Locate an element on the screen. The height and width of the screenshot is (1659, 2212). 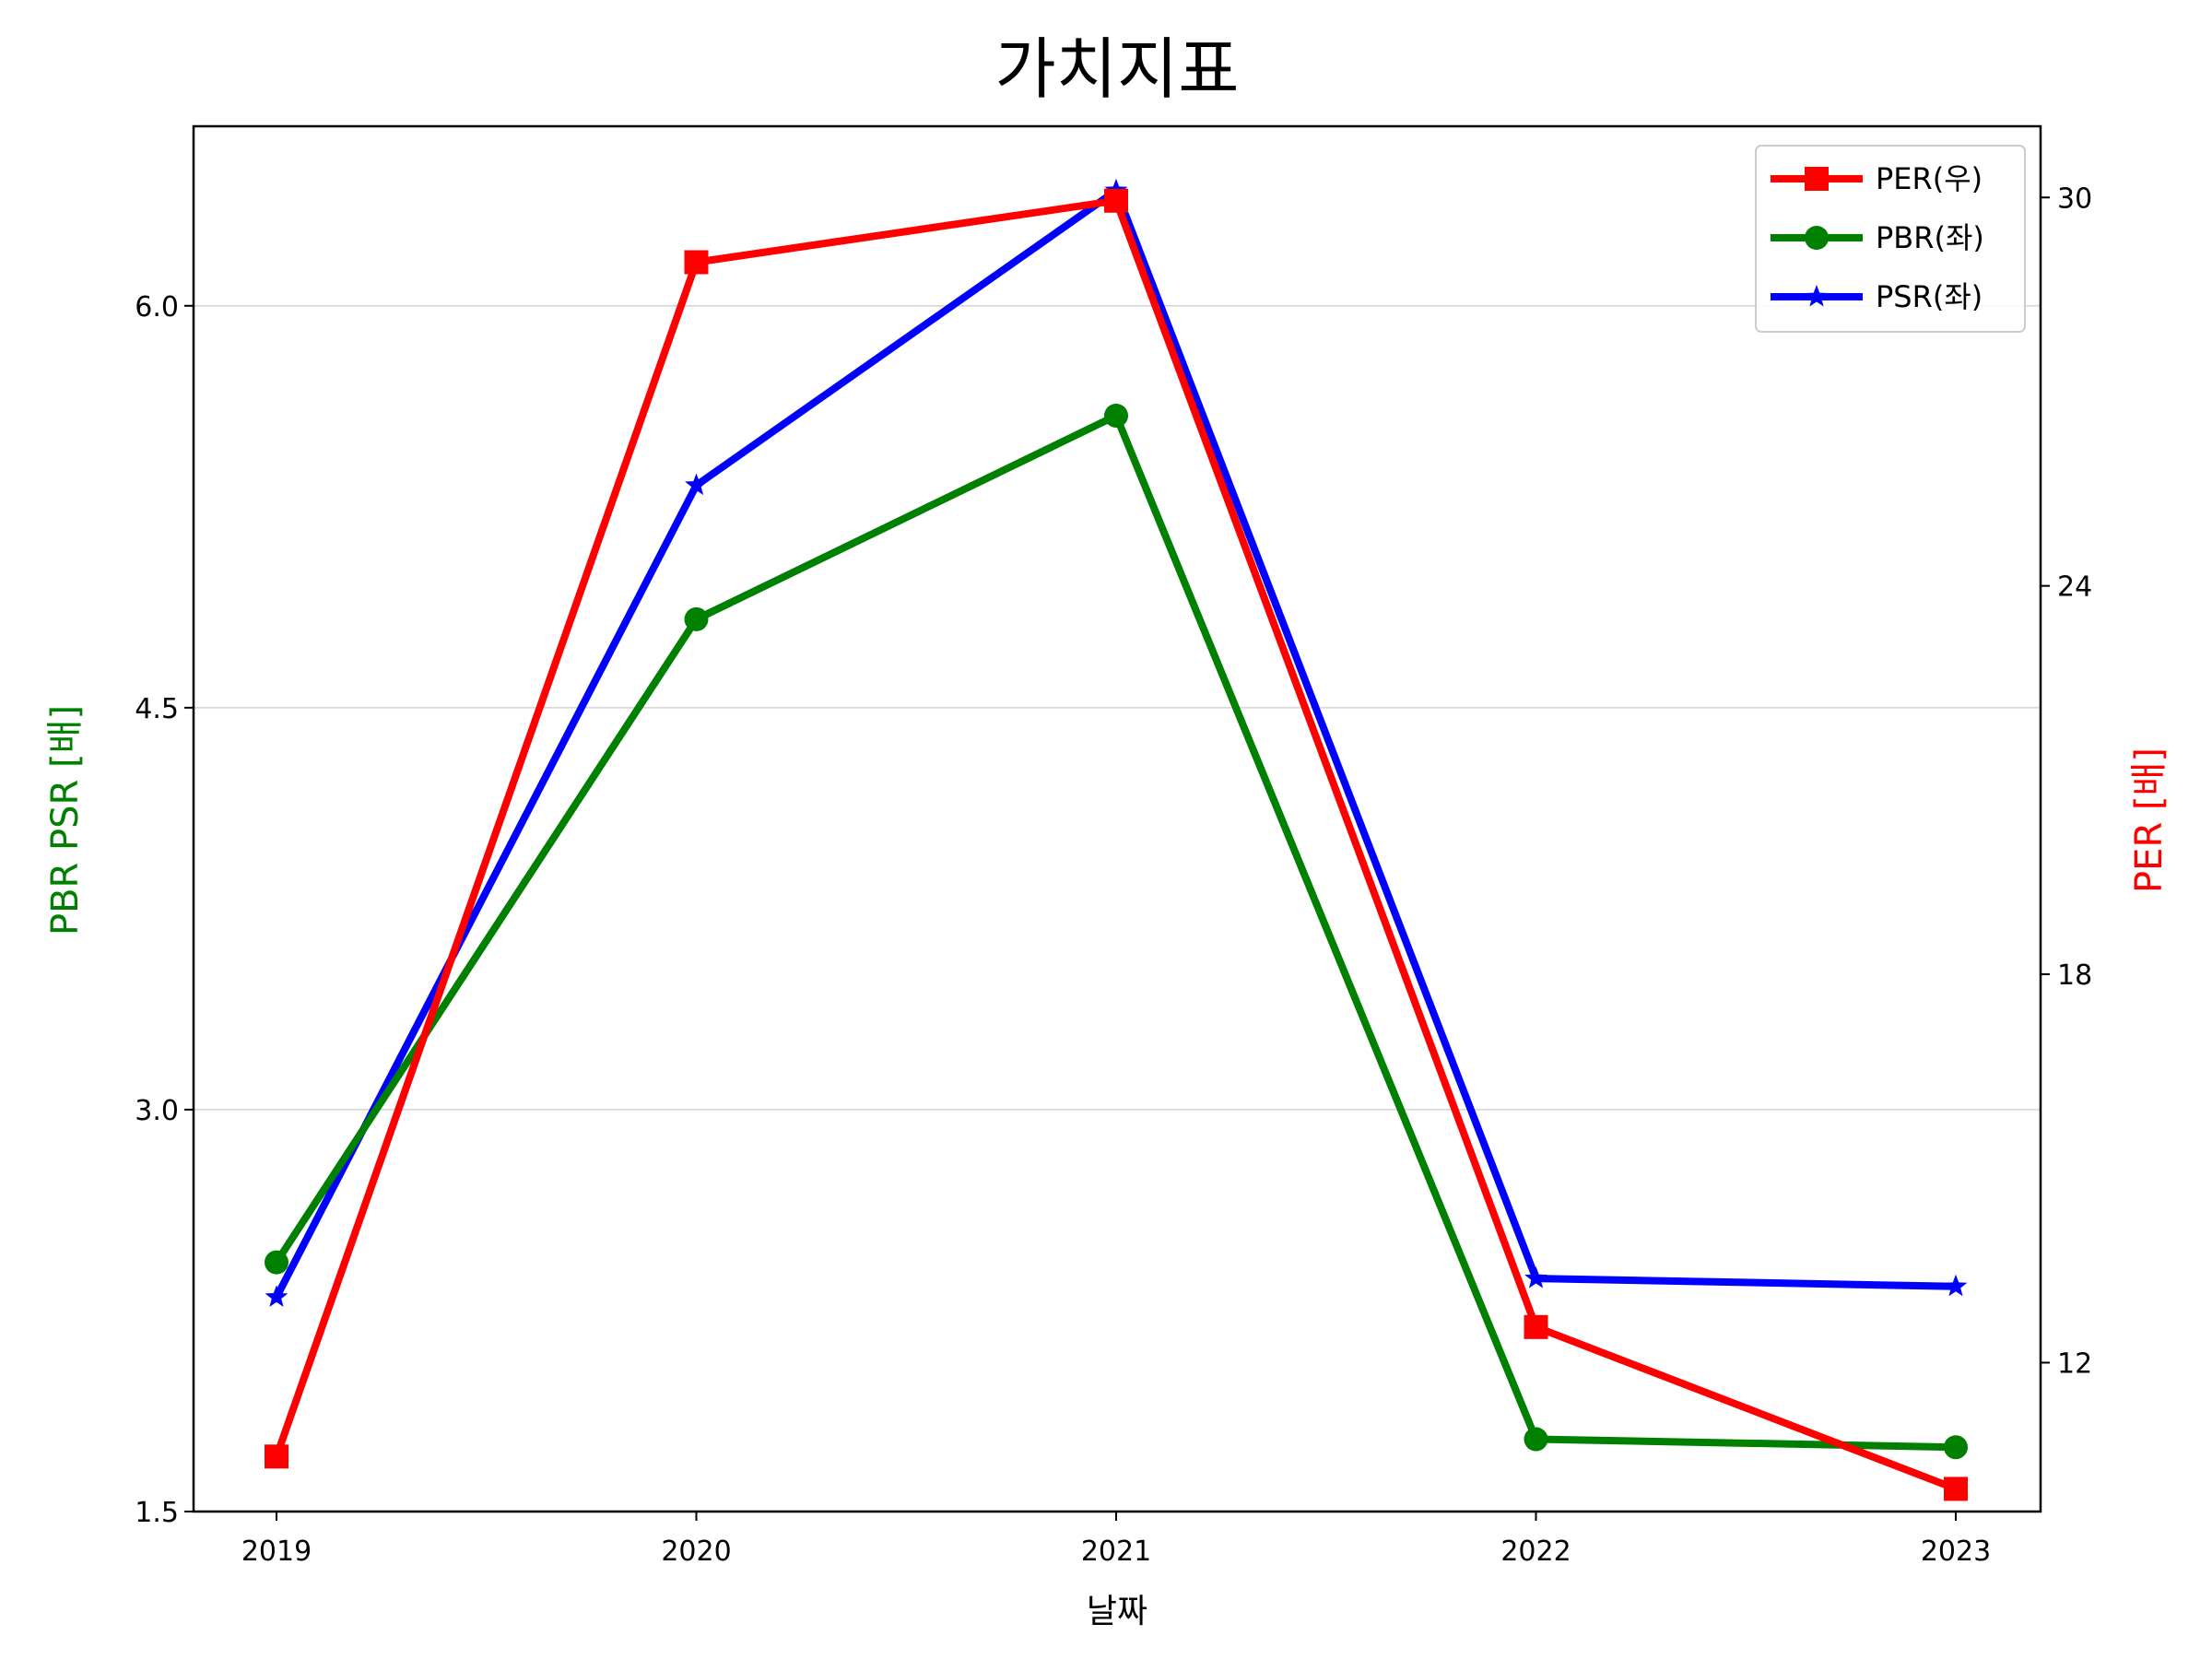
y-axis-left-label: PBR PSR [배] is located at coordinates (65, 820).